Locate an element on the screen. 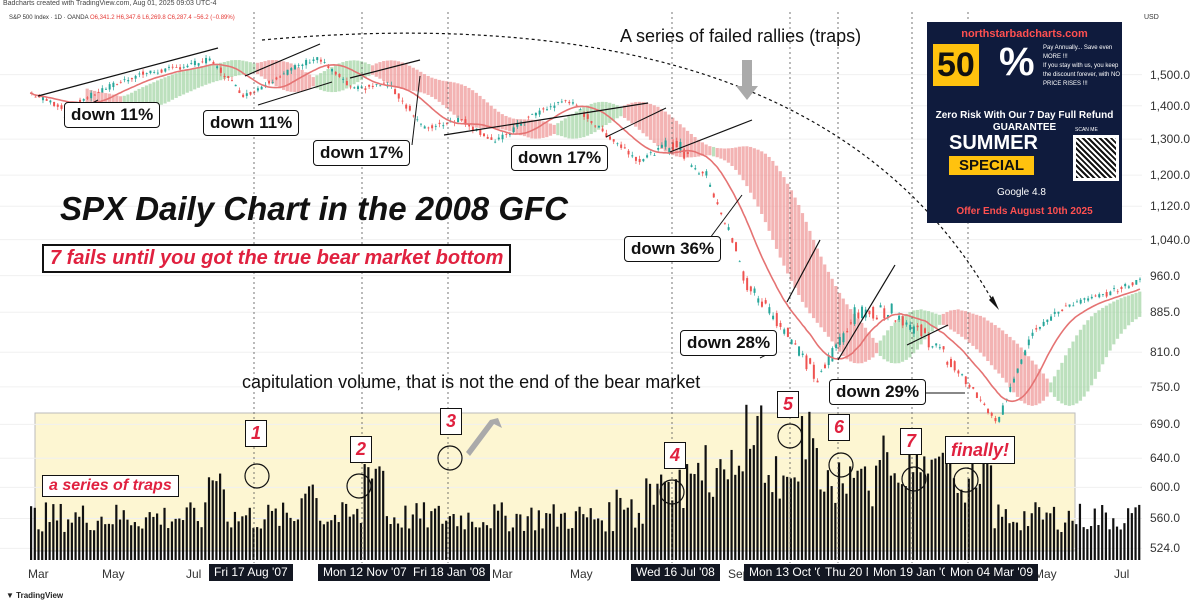 The height and width of the screenshot is (603, 1200). x-highlight-date: Mon 12 Nov '07 is located at coordinates (365, 572).